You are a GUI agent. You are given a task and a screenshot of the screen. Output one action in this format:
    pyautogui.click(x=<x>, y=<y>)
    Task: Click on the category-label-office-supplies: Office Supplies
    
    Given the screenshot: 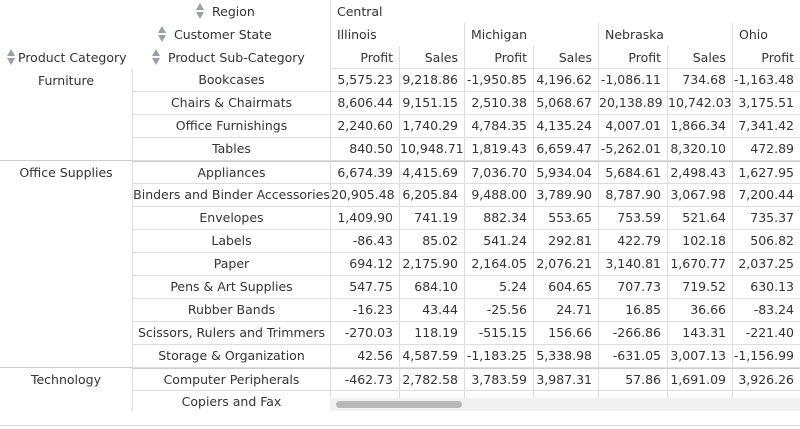 What is the action you would take?
    pyautogui.click(x=66, y=172)
    